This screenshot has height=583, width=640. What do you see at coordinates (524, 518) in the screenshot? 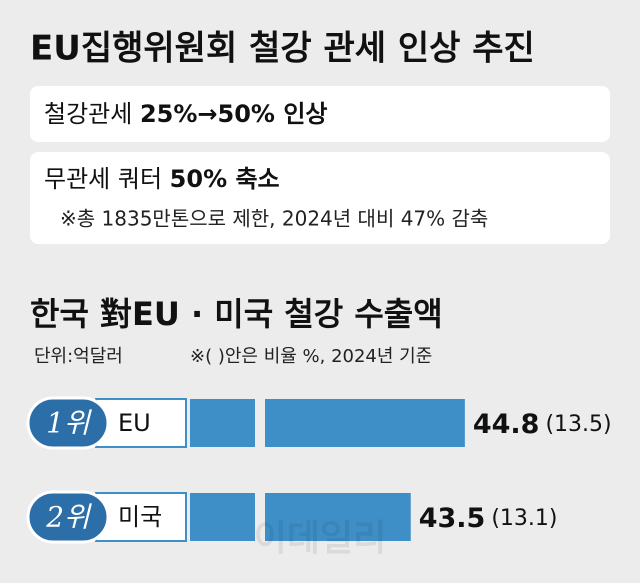
I see `share: (13.1)` at bounding box center [524, 518].